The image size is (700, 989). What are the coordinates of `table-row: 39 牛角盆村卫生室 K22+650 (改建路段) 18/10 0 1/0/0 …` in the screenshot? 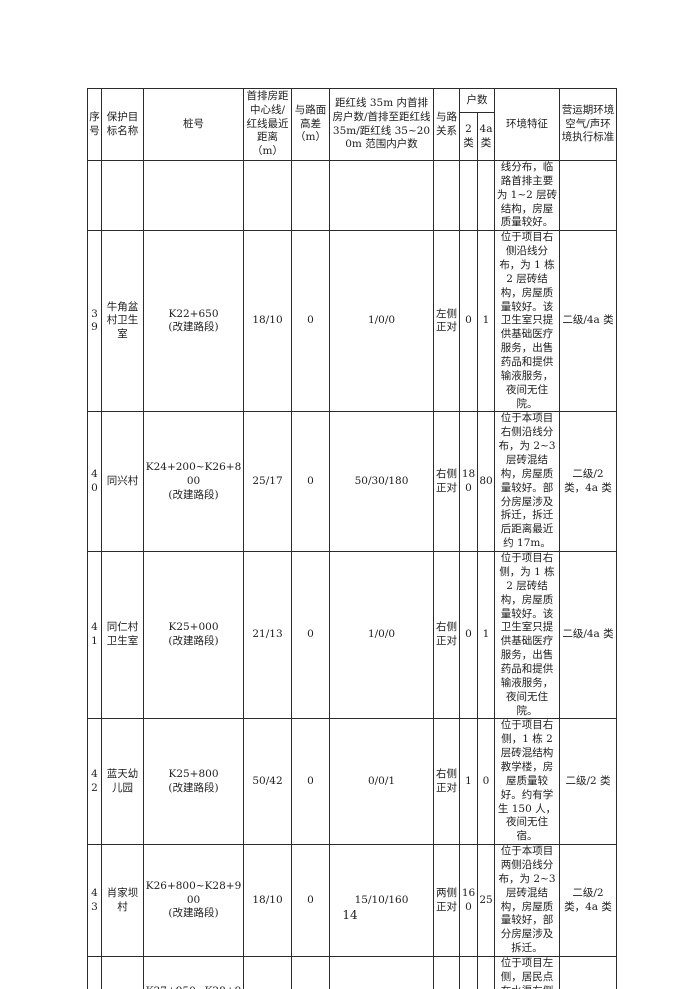 It's located at (352, 321).